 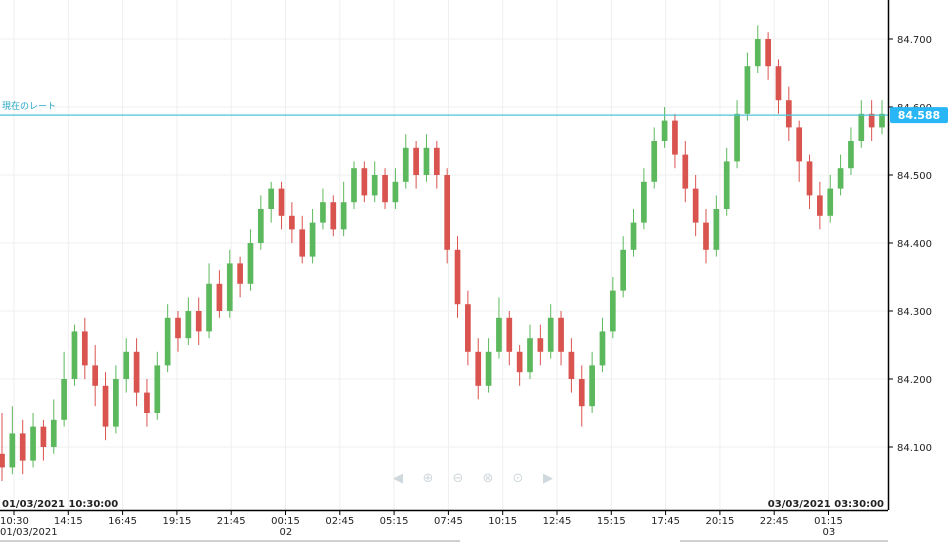 What do you see at coordinates (914, 244) in the screenshot?
I see `y-tick-label: 84.400` at bounding box center [914, 244].